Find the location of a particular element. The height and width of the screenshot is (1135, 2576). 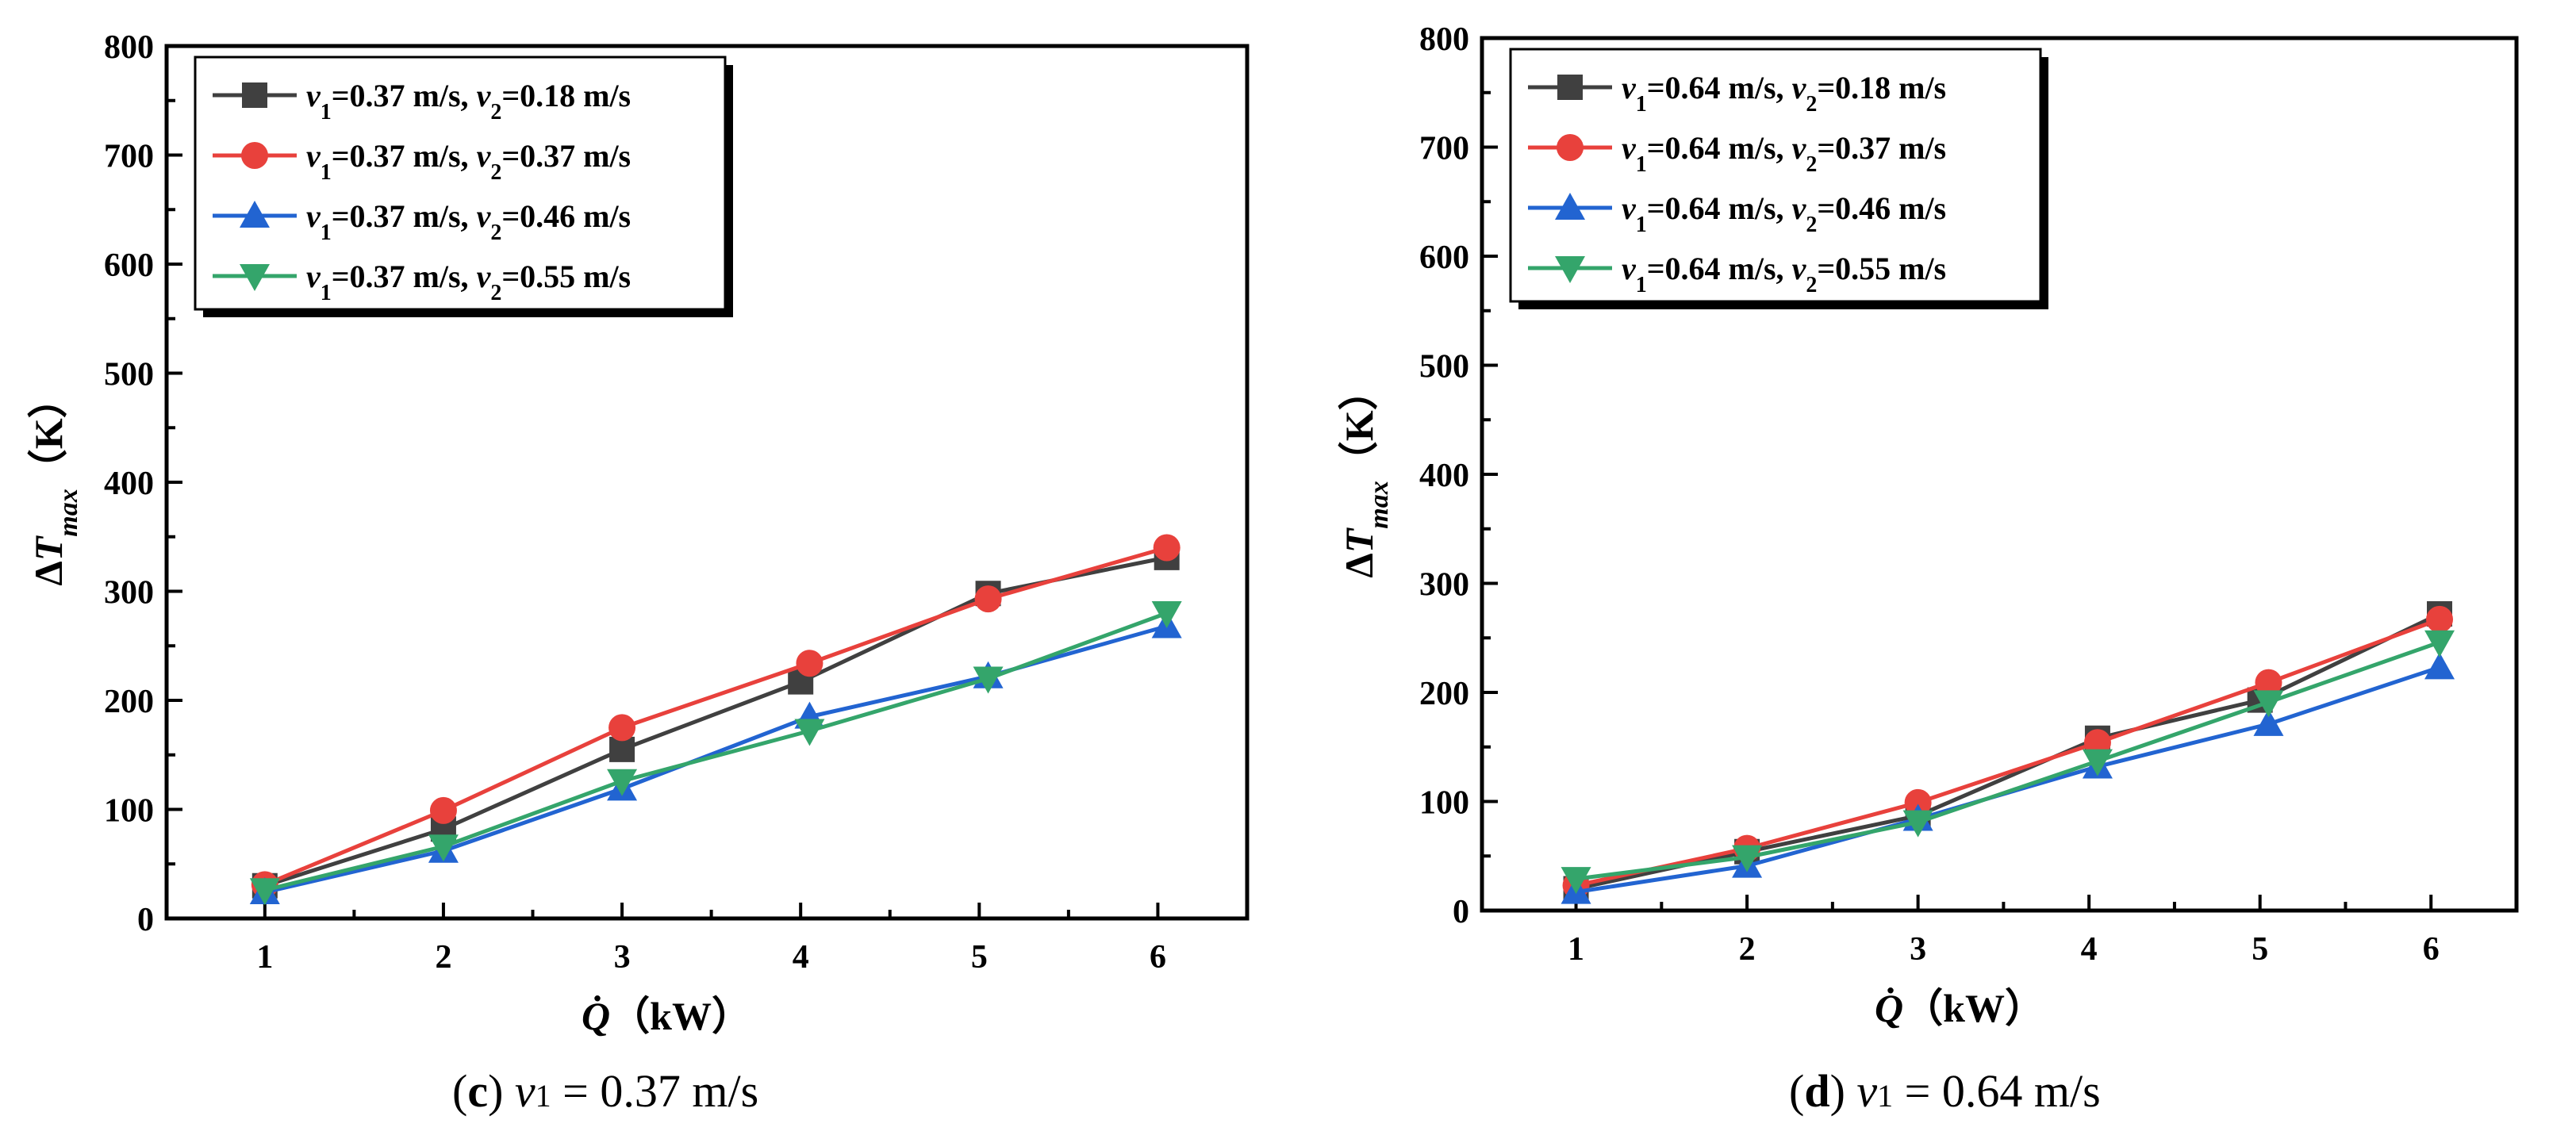

legend-box is located at coordinates (1775, 175).